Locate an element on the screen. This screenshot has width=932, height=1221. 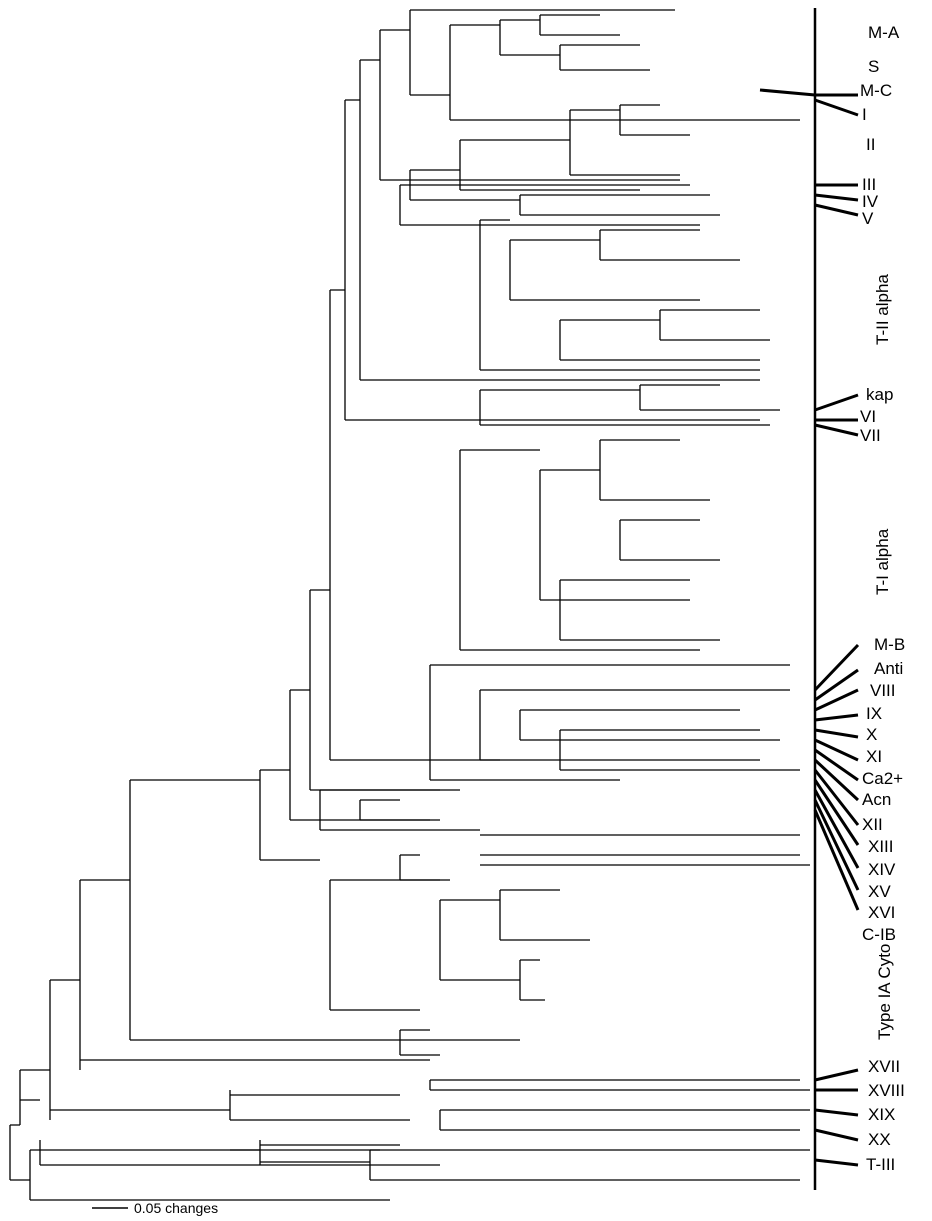
label-xvii: XVII is located at coordinates (884, 1066).